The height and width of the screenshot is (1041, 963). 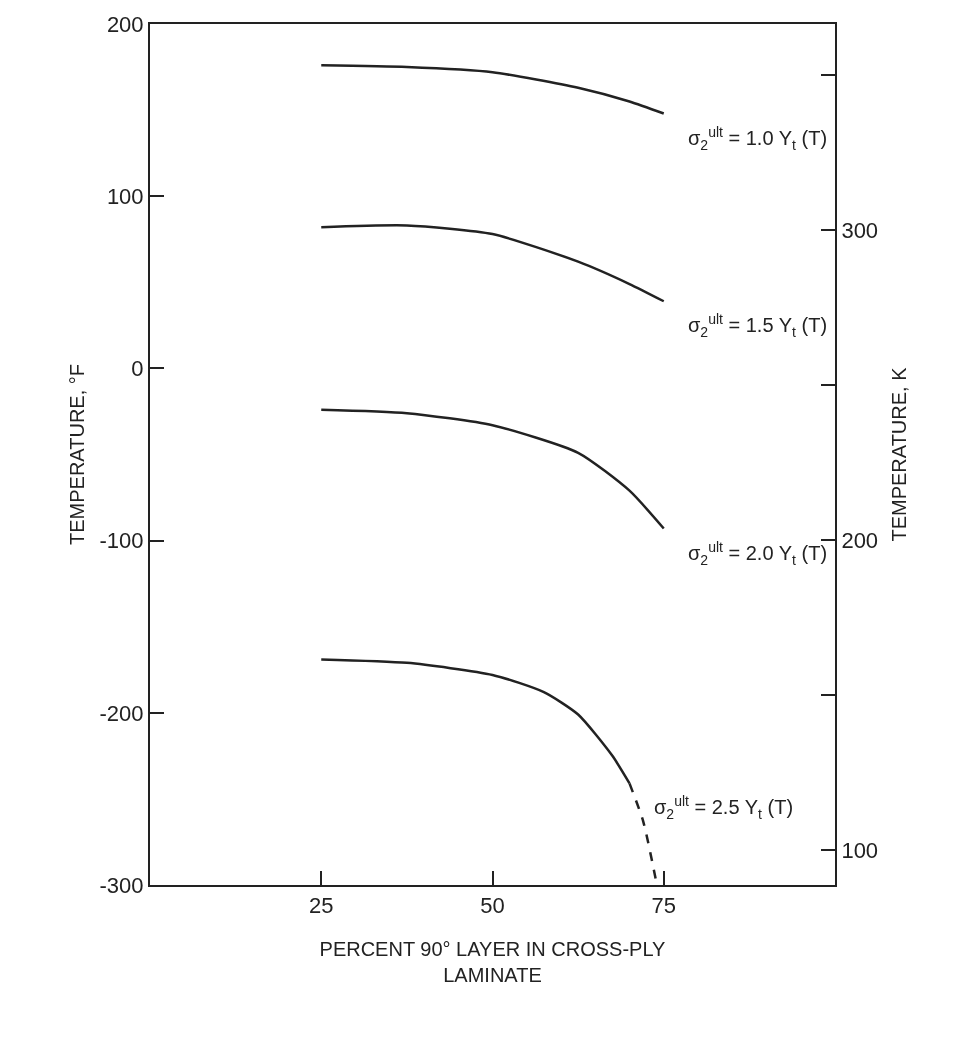 I want to click on y2-axis-title: TEMPERATURE, K, so click(x=899, y=454).